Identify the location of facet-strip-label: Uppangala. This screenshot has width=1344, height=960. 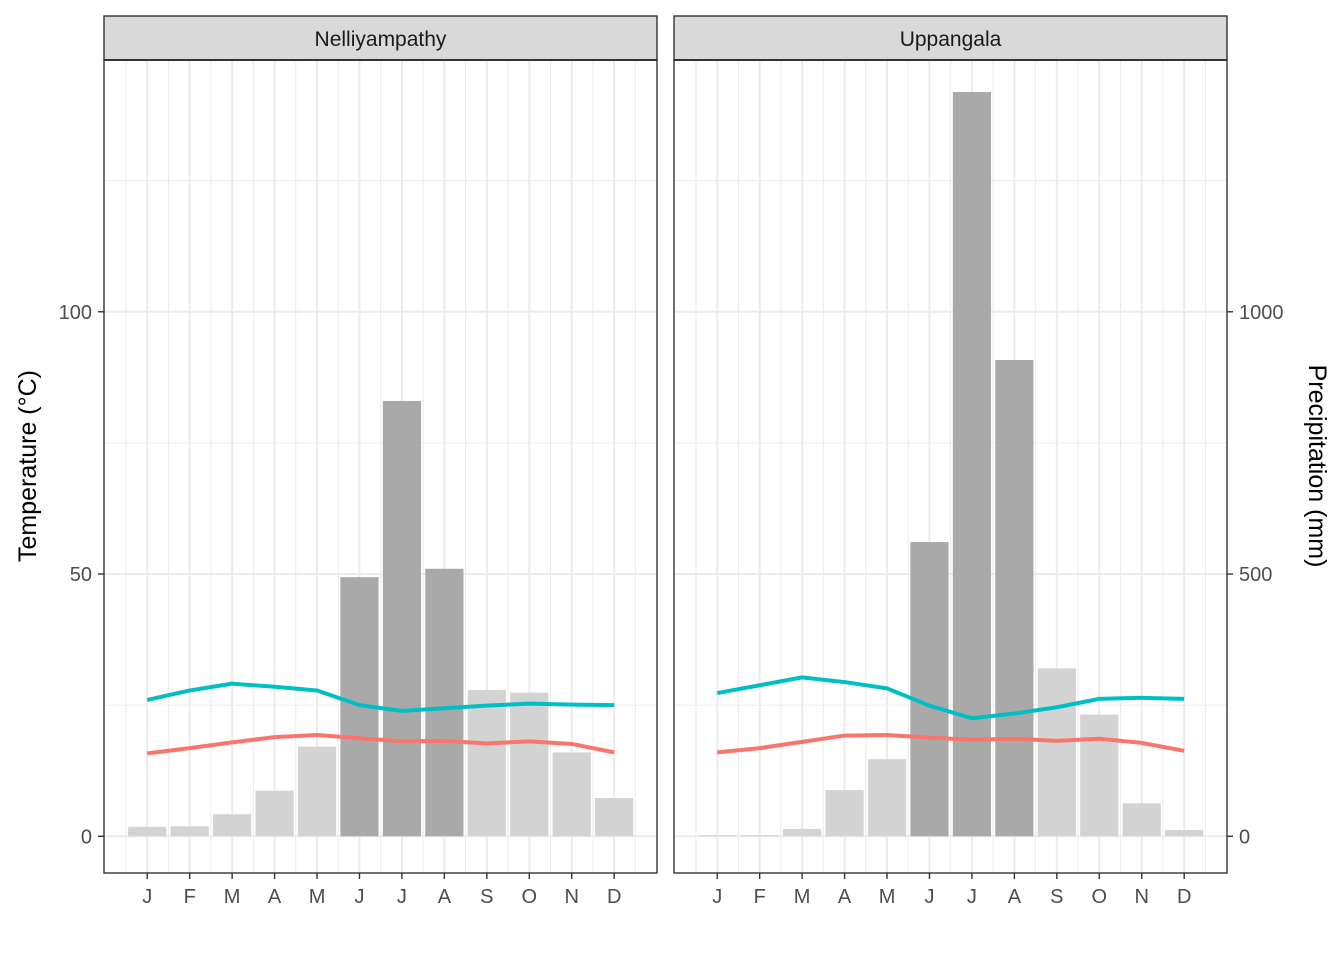
(951, 39).